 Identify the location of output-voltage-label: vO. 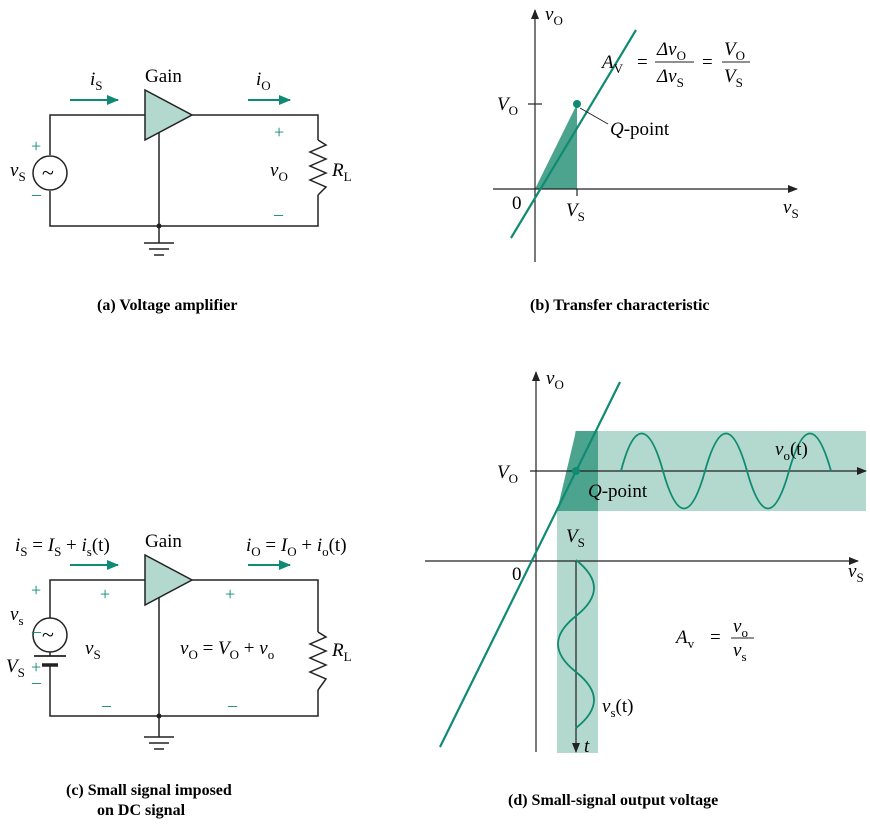
(279, 172).